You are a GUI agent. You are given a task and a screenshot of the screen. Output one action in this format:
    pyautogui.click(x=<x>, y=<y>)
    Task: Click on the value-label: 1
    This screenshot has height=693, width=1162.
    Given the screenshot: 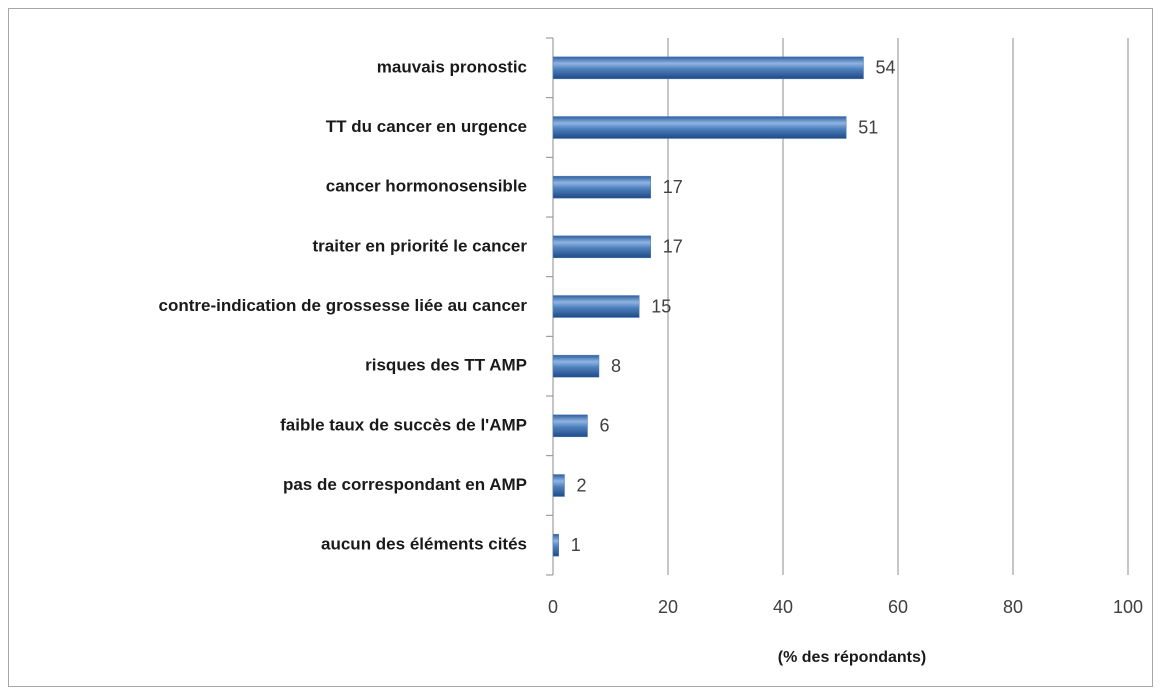 What is the action you would take?
    pyautogui.click(x=576, y=545)
    